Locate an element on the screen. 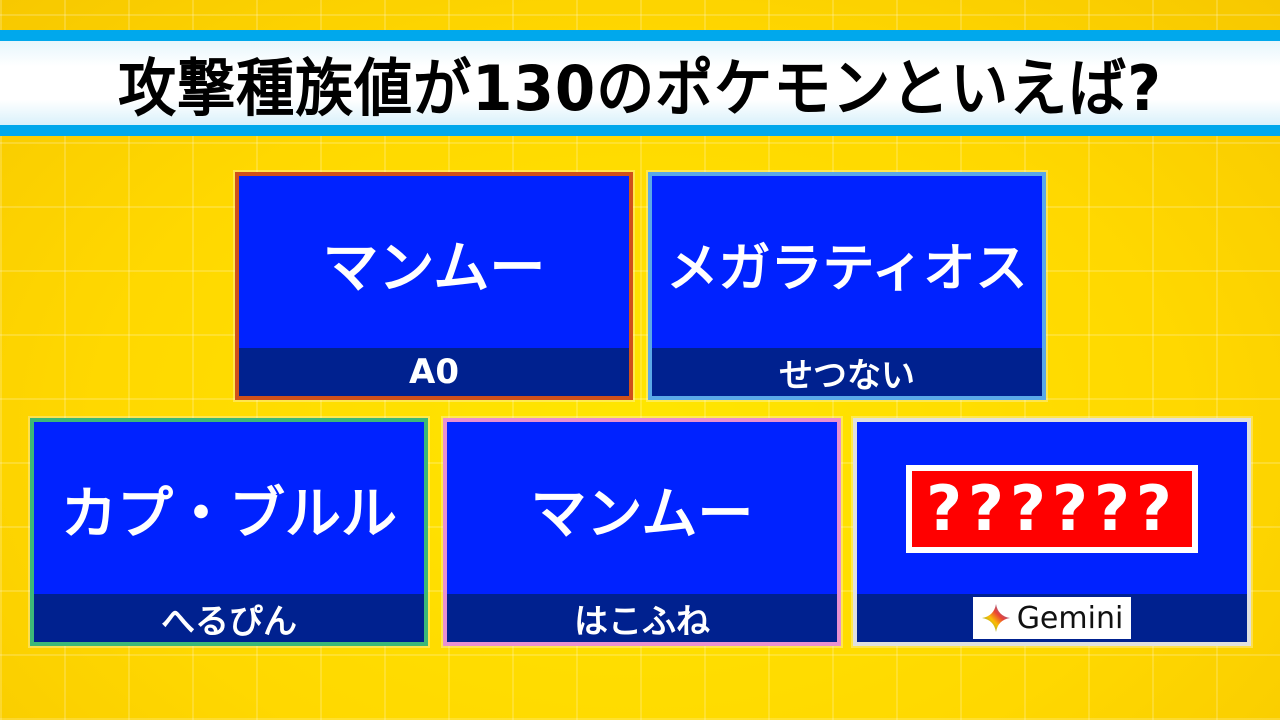 The width and height of the screenshot is (1280, 720). hidden-answer-text: ?????? is located at coordinates (1052, 509).